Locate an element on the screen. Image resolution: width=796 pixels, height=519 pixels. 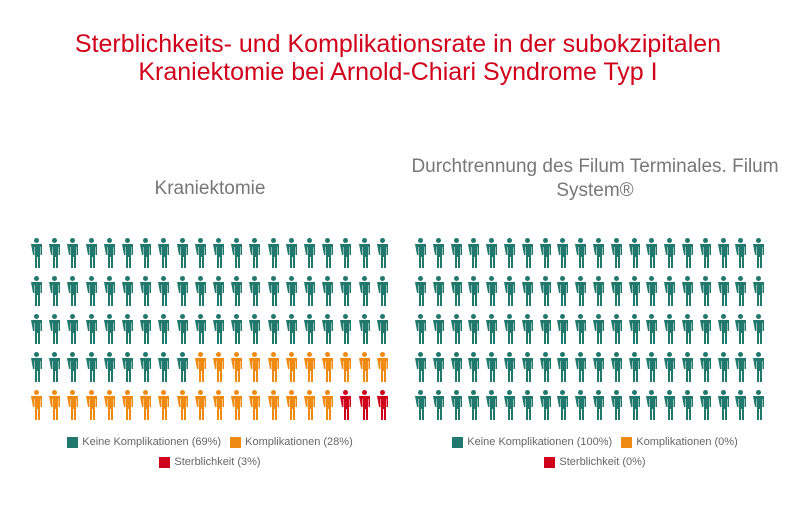
left-chart-title: Kraniektomie is located at coordinates (210, 188).